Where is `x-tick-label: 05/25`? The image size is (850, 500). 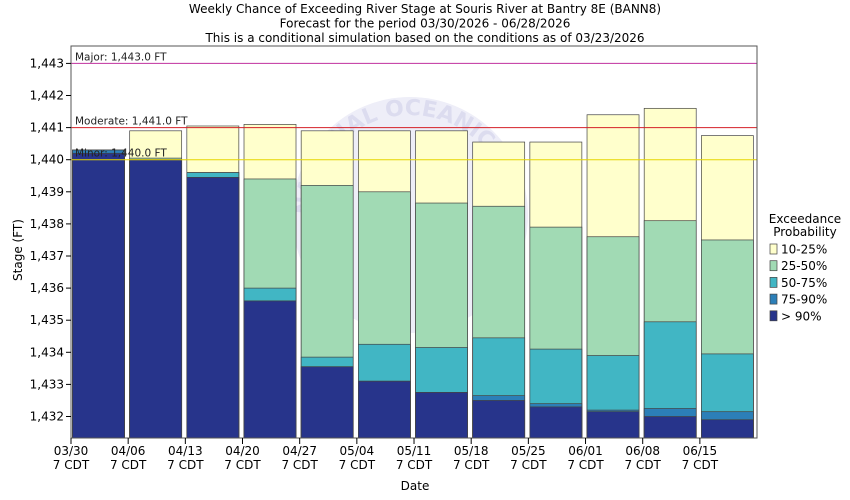 x-tick-label: 05/25 is located at coordinates (528, 451).